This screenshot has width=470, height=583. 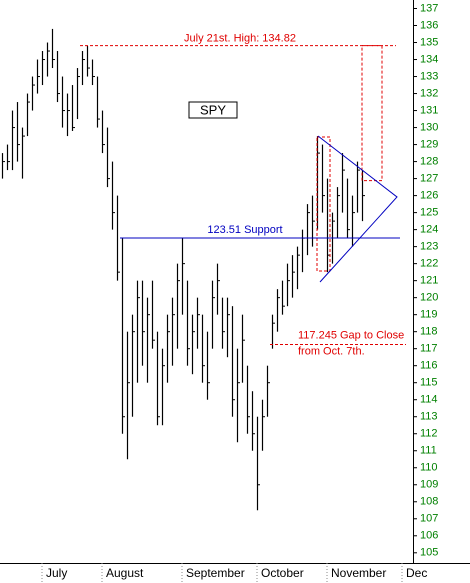 I want to click on x-tick-label: November, so click(x=358, y=573).